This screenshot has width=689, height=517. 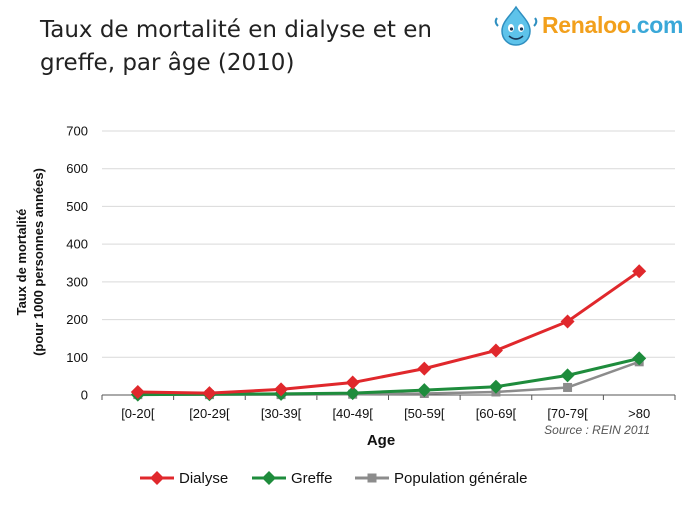 What do you see at coordinates (333, 478) in the screenshot?
I see `chart-legend: Dialyse Greffe Population générale` at bounding box center [333, 478].